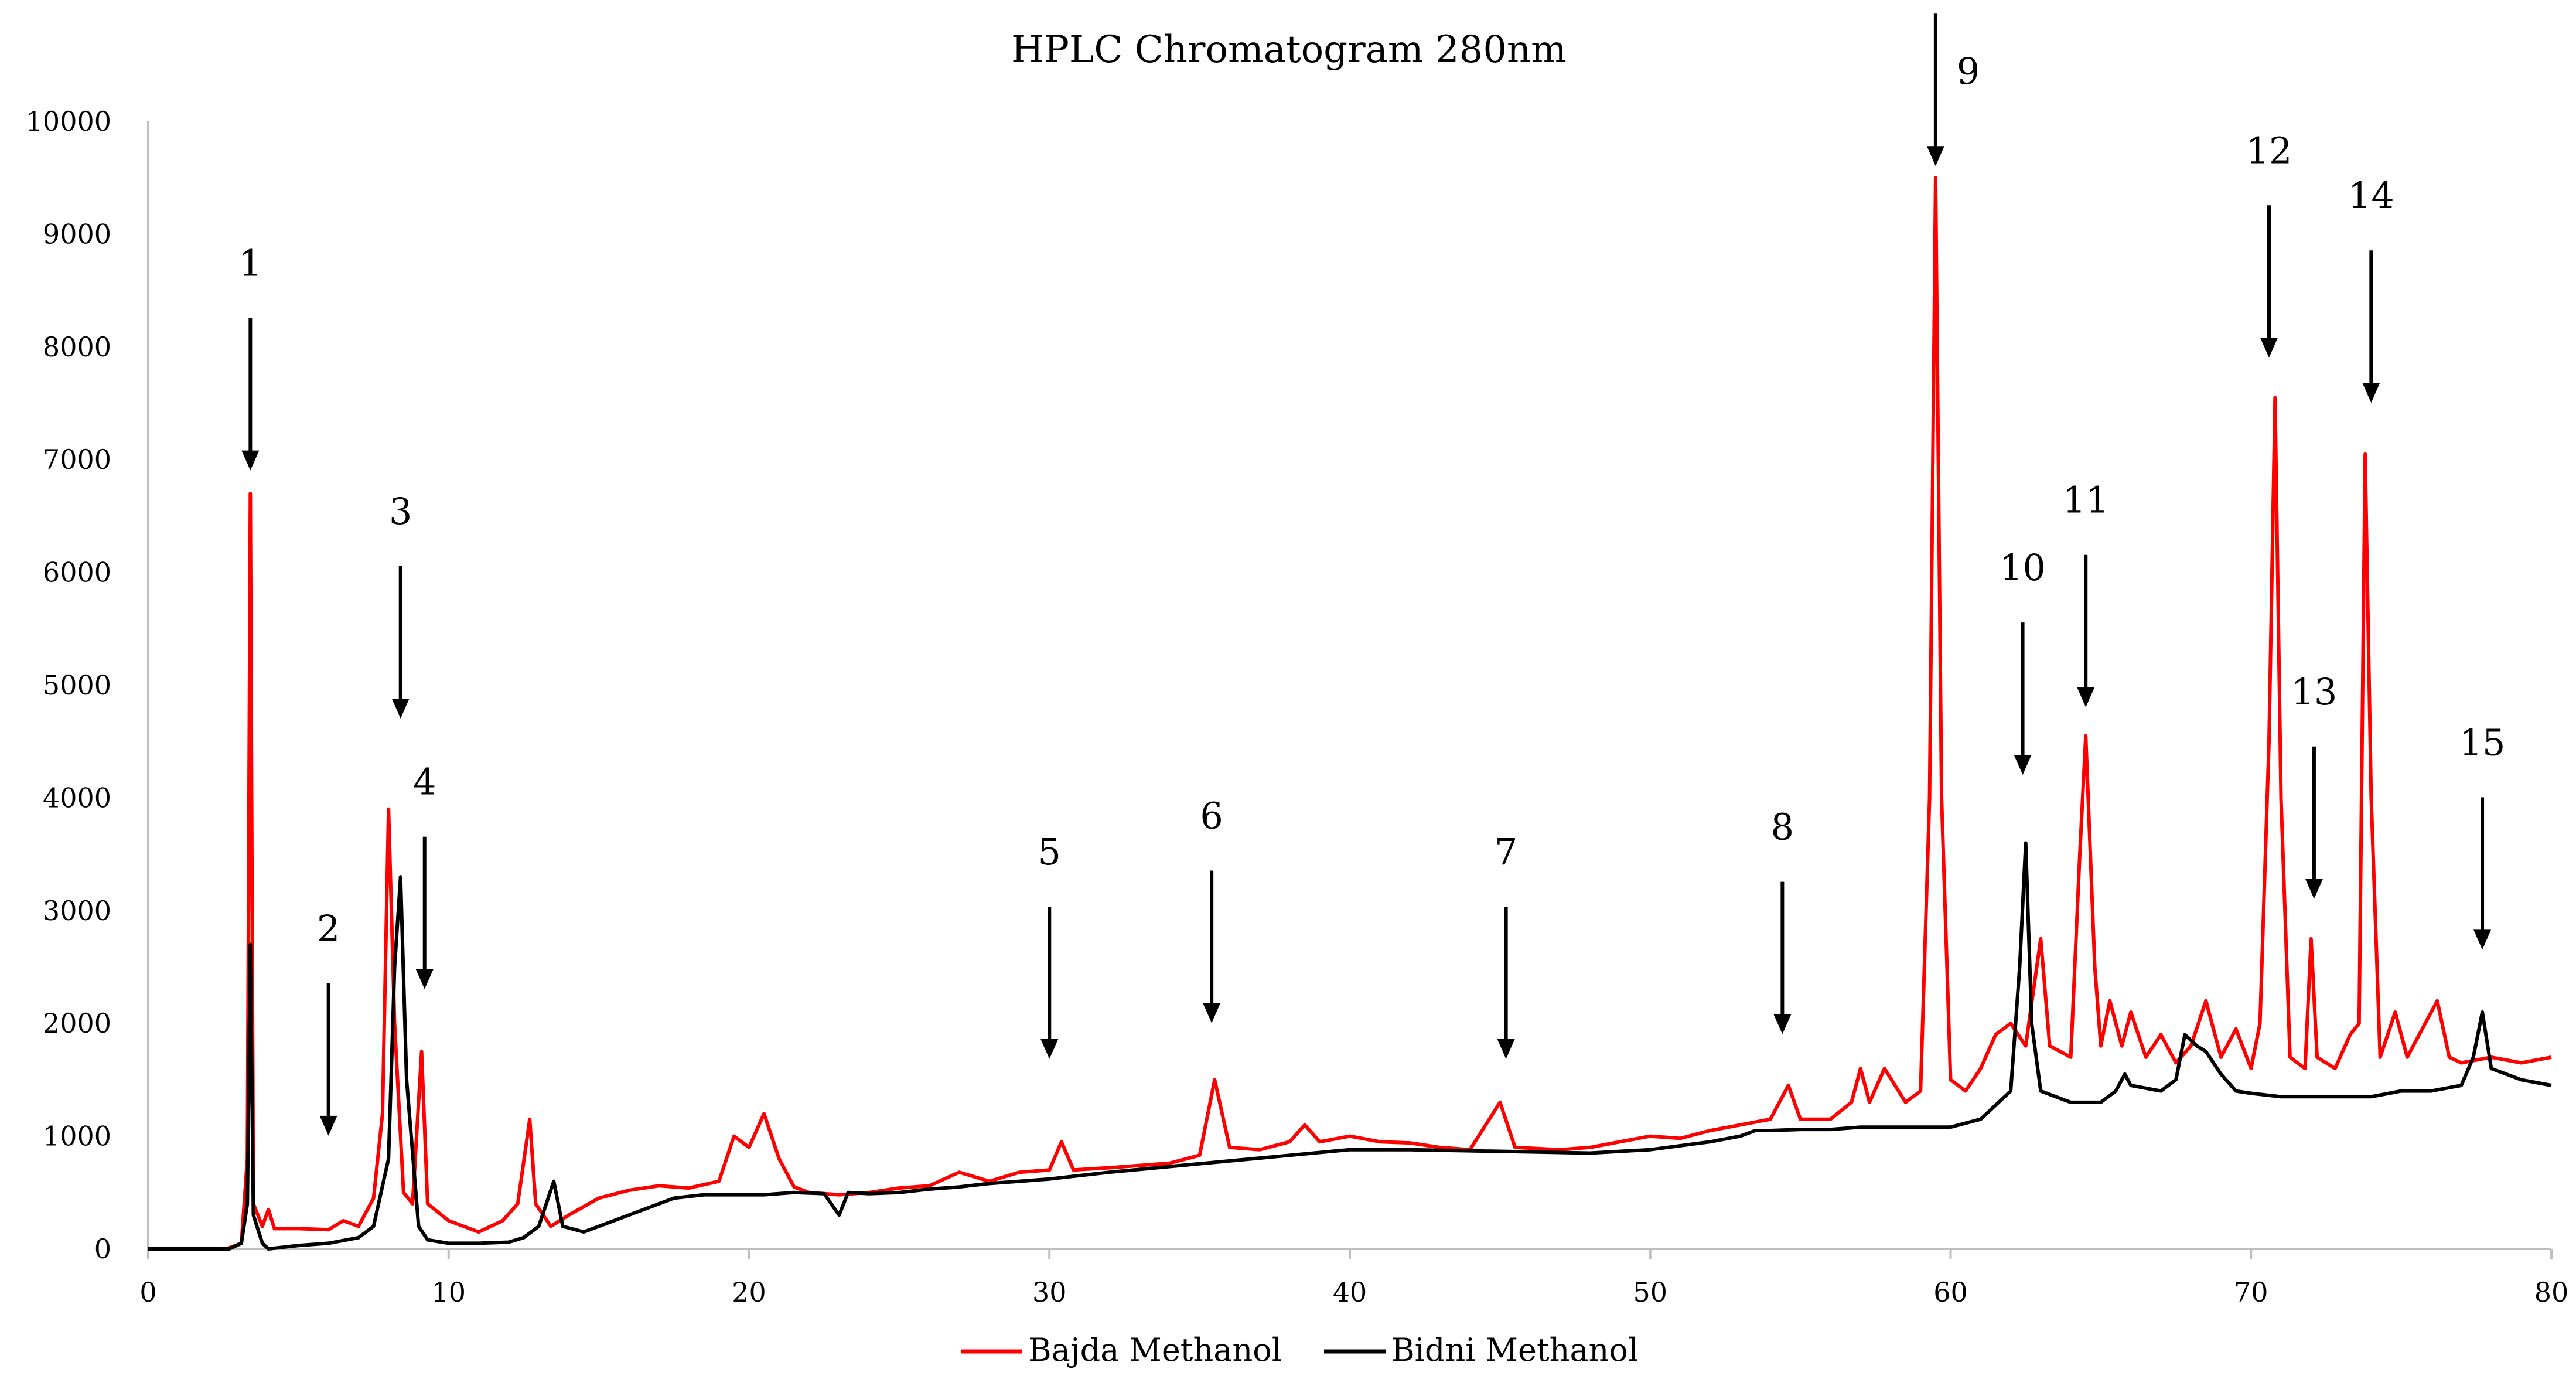 The height and width of the screenshot is (1396, 2576). I want to click on peak-annotation: 10, so click(2023, 660).